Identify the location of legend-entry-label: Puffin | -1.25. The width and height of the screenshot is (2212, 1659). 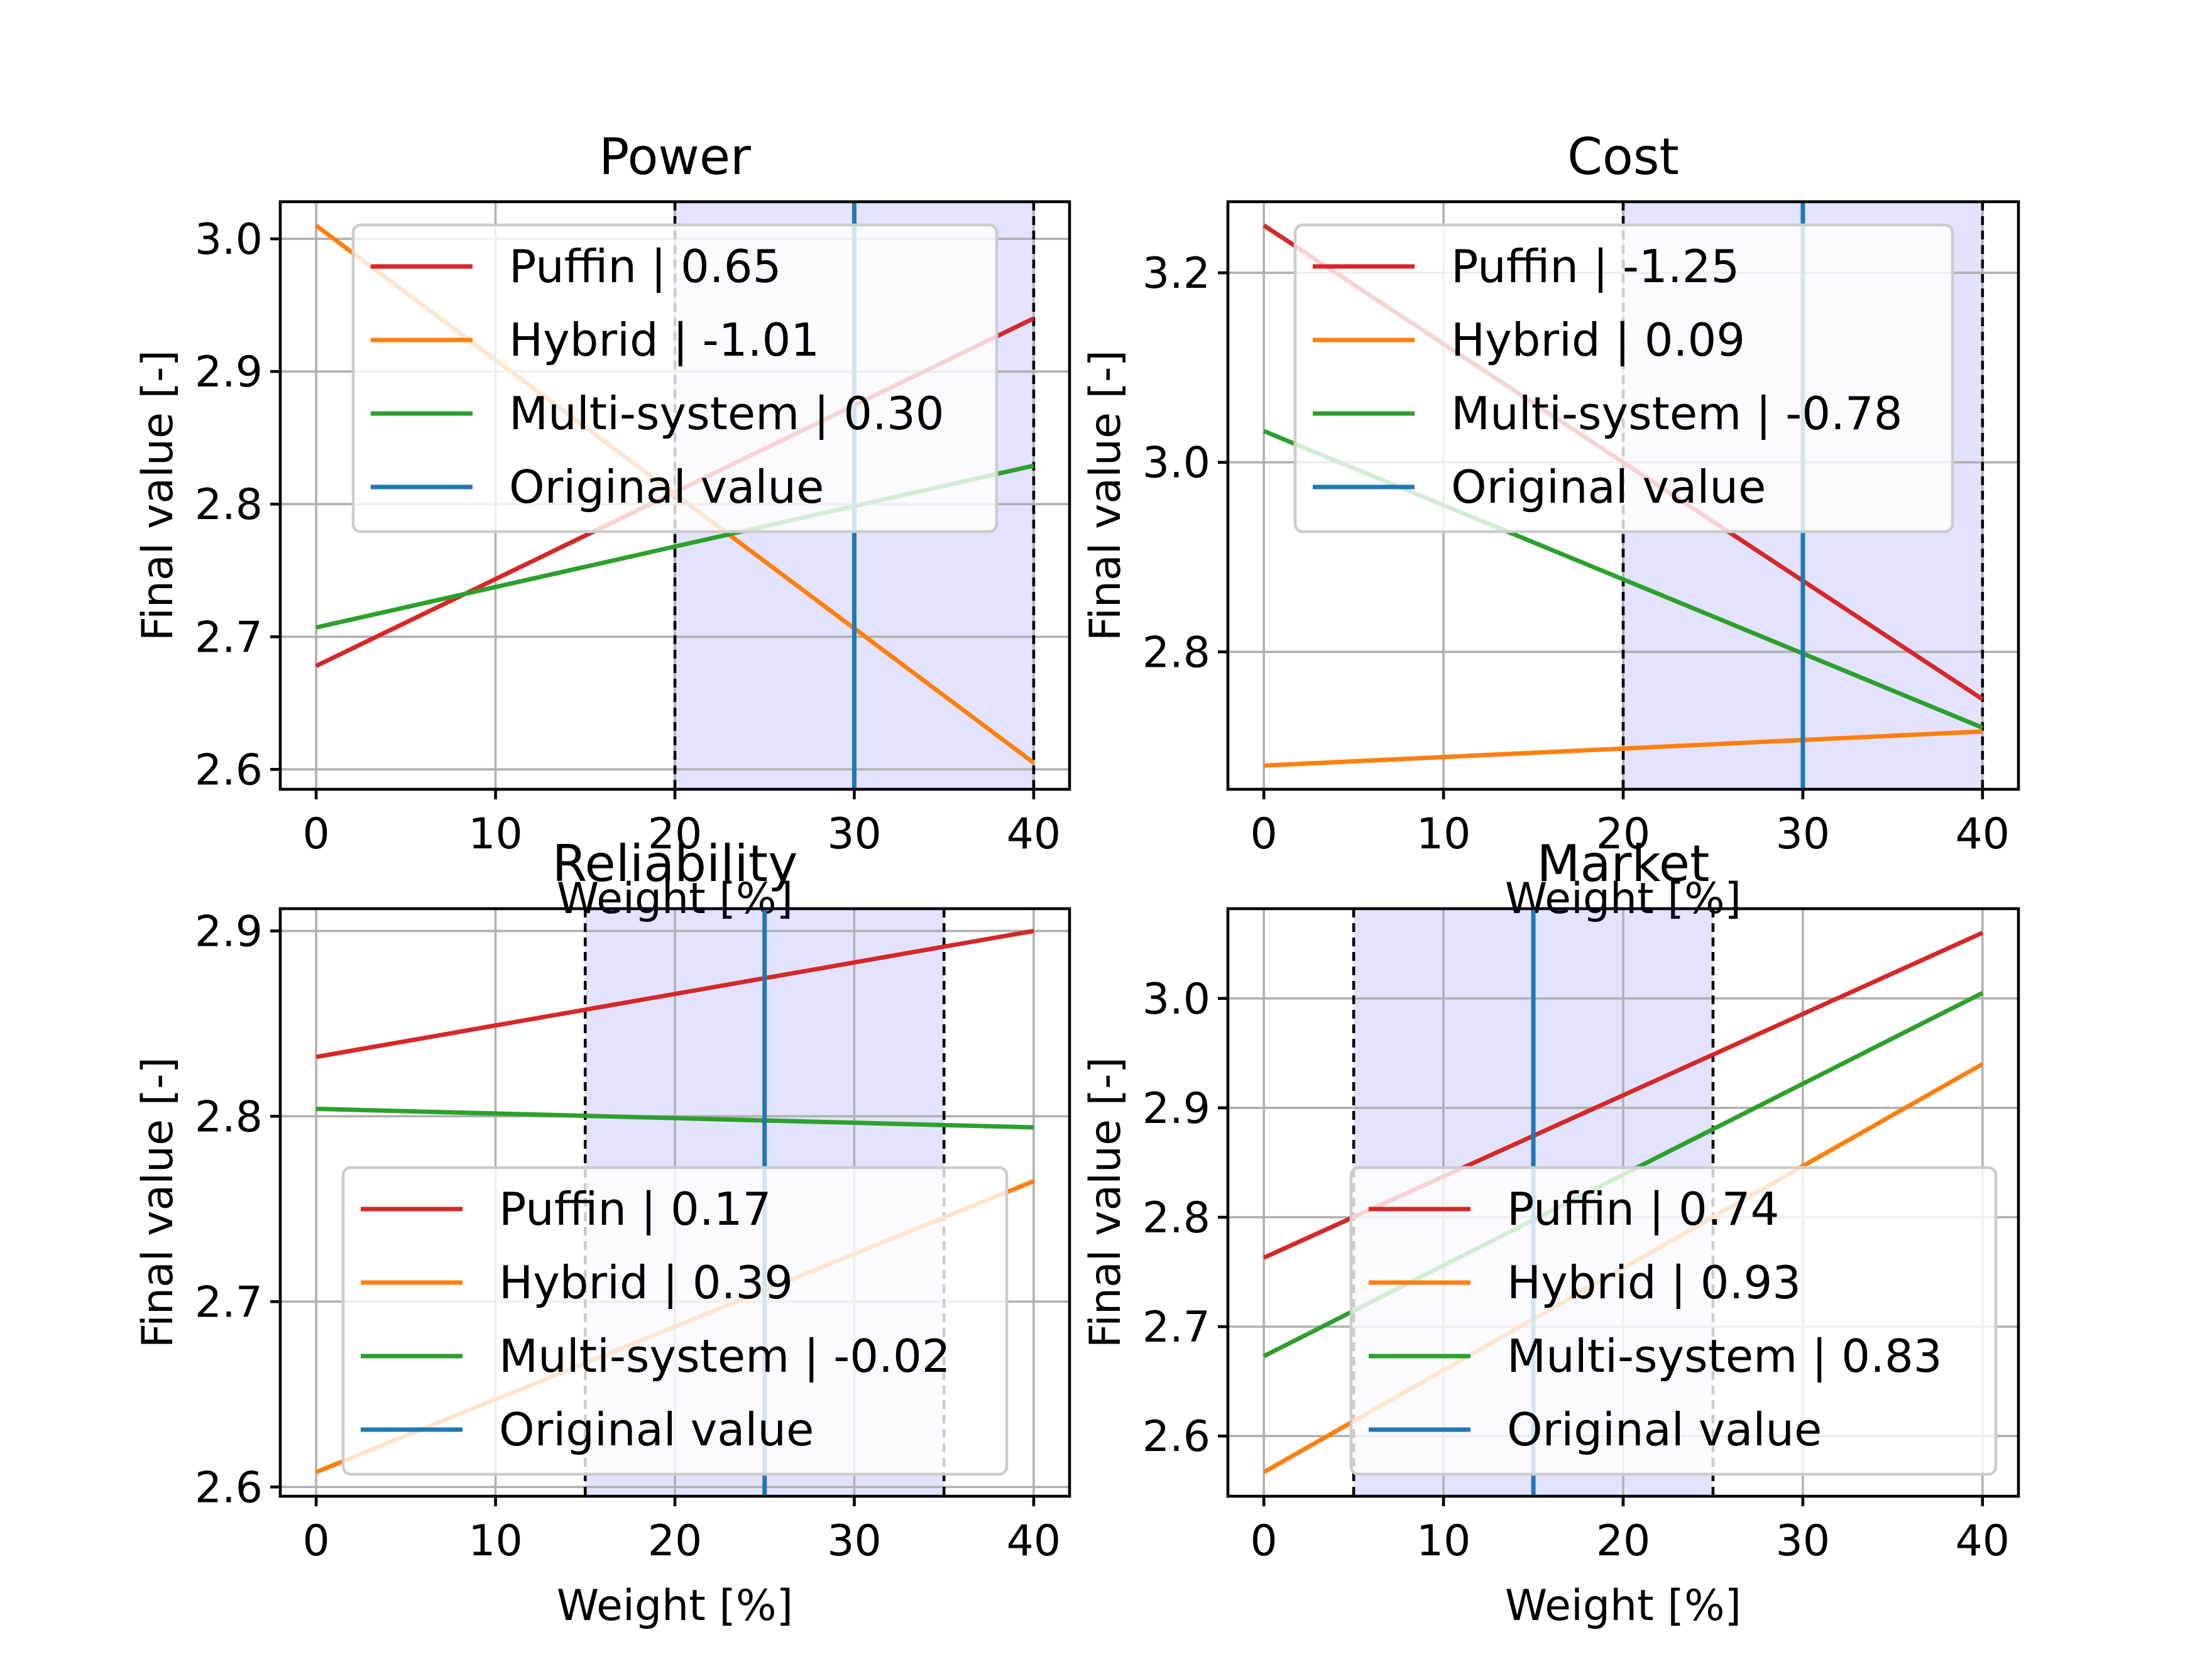
(1595, 266).